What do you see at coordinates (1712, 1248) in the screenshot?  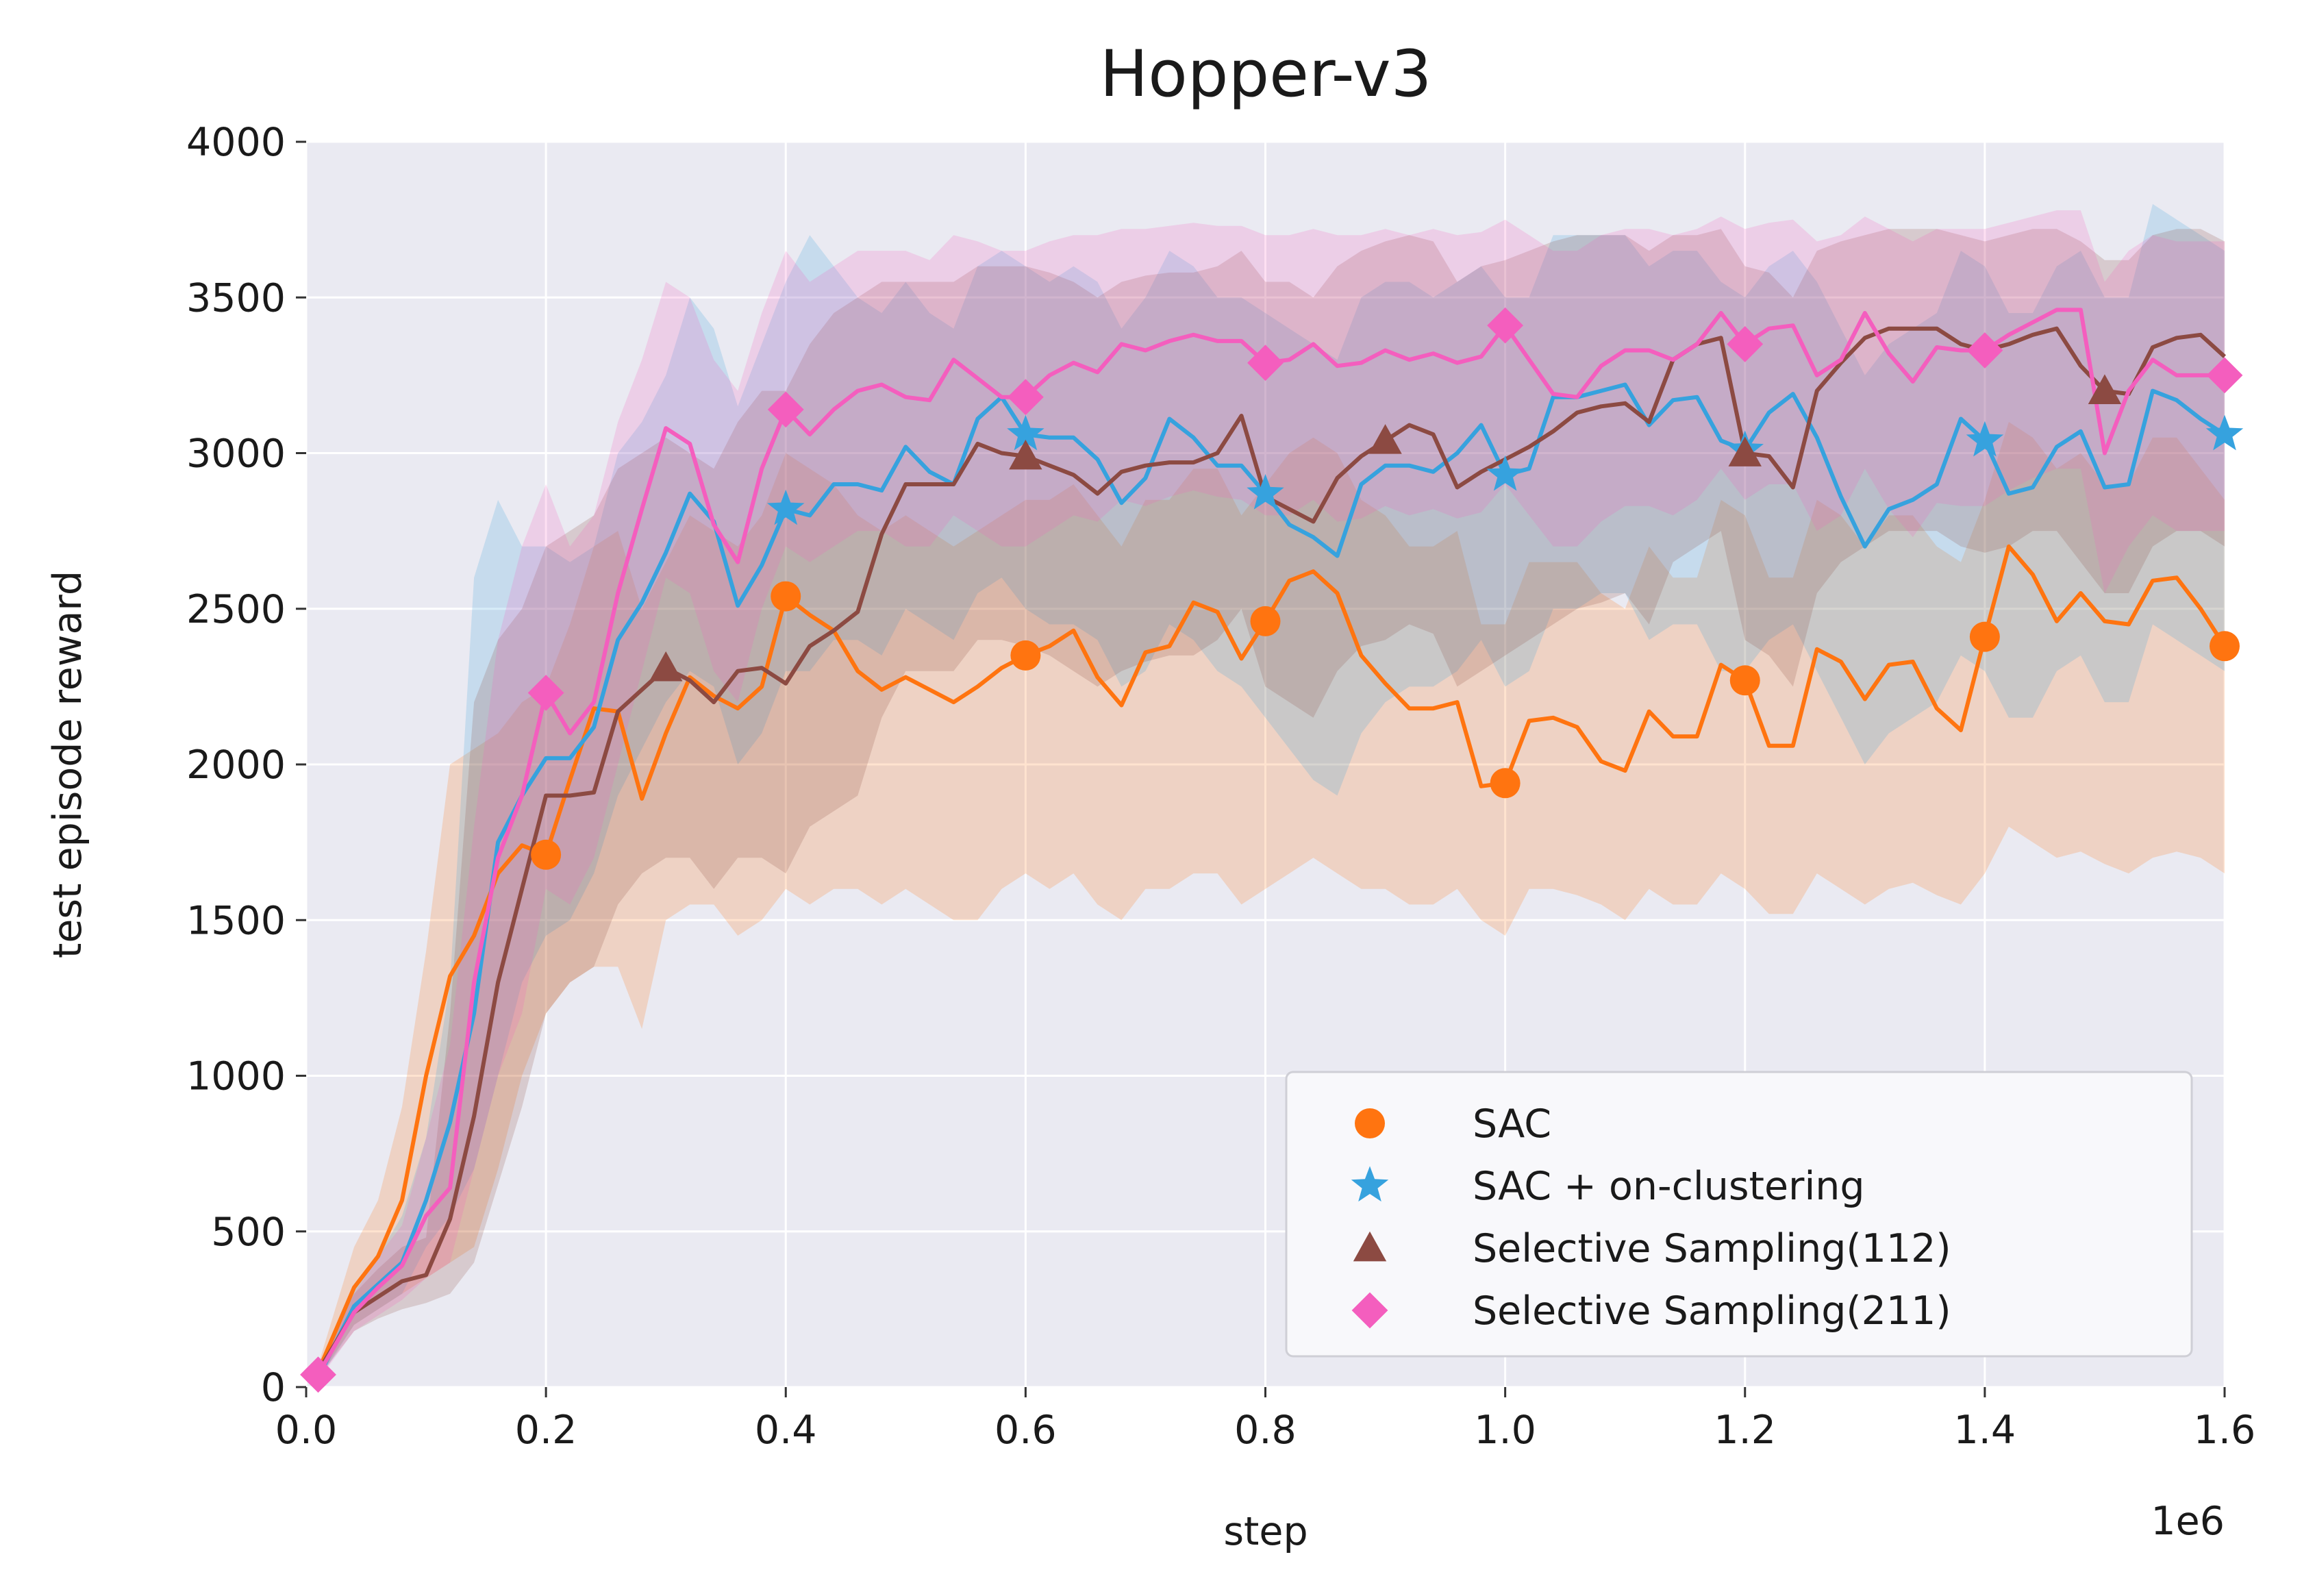 I see `legend-label: Selective Sampling(112)` at bounding box center [1712, 1248].